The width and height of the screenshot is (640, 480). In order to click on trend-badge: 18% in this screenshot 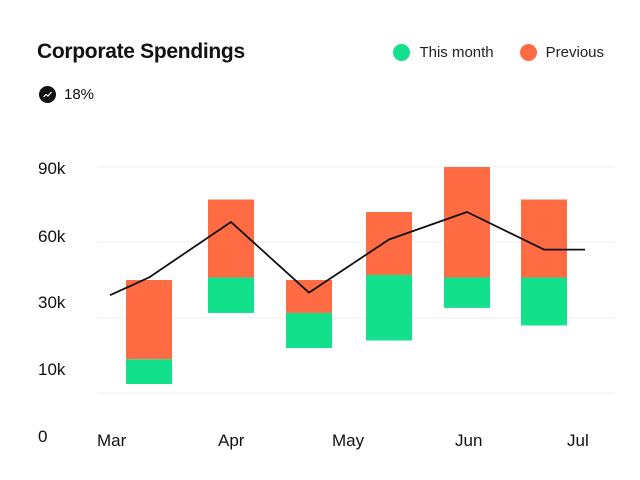, I will do `click(66, 94)`.